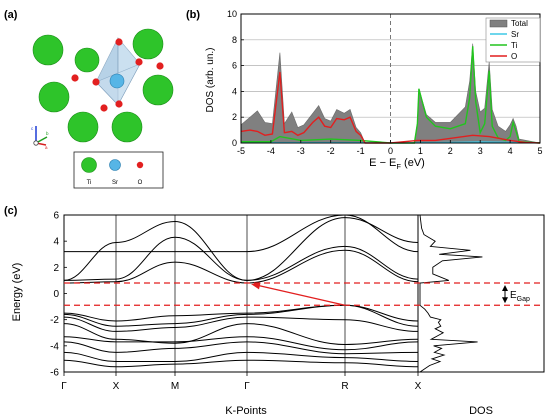  Describe the element at coordinates (498, 23) in the screenshot. I see `legend-total-swatch` at that location.